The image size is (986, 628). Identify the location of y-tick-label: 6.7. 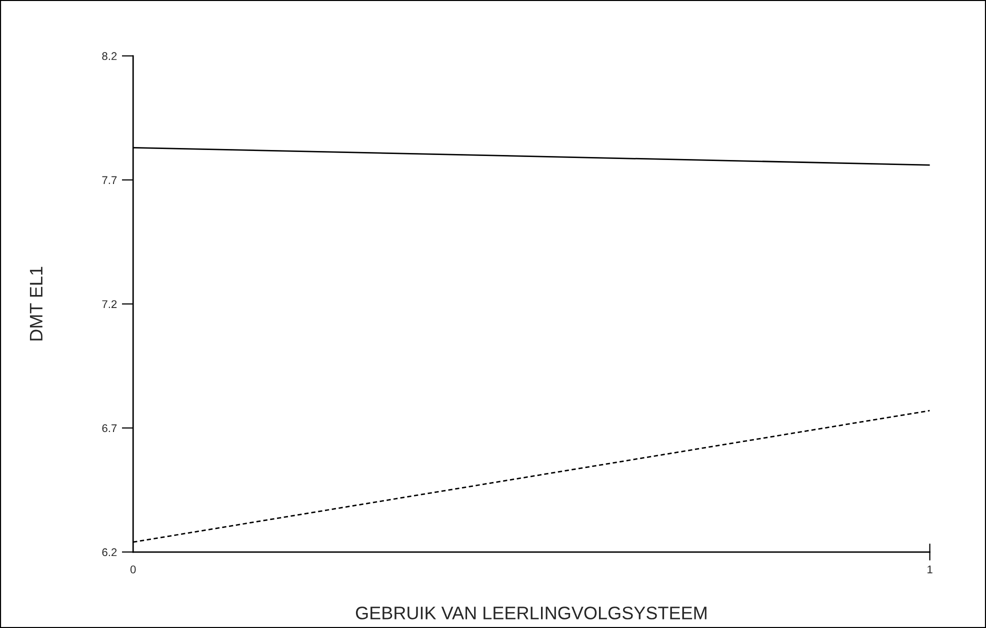
(109, 428).